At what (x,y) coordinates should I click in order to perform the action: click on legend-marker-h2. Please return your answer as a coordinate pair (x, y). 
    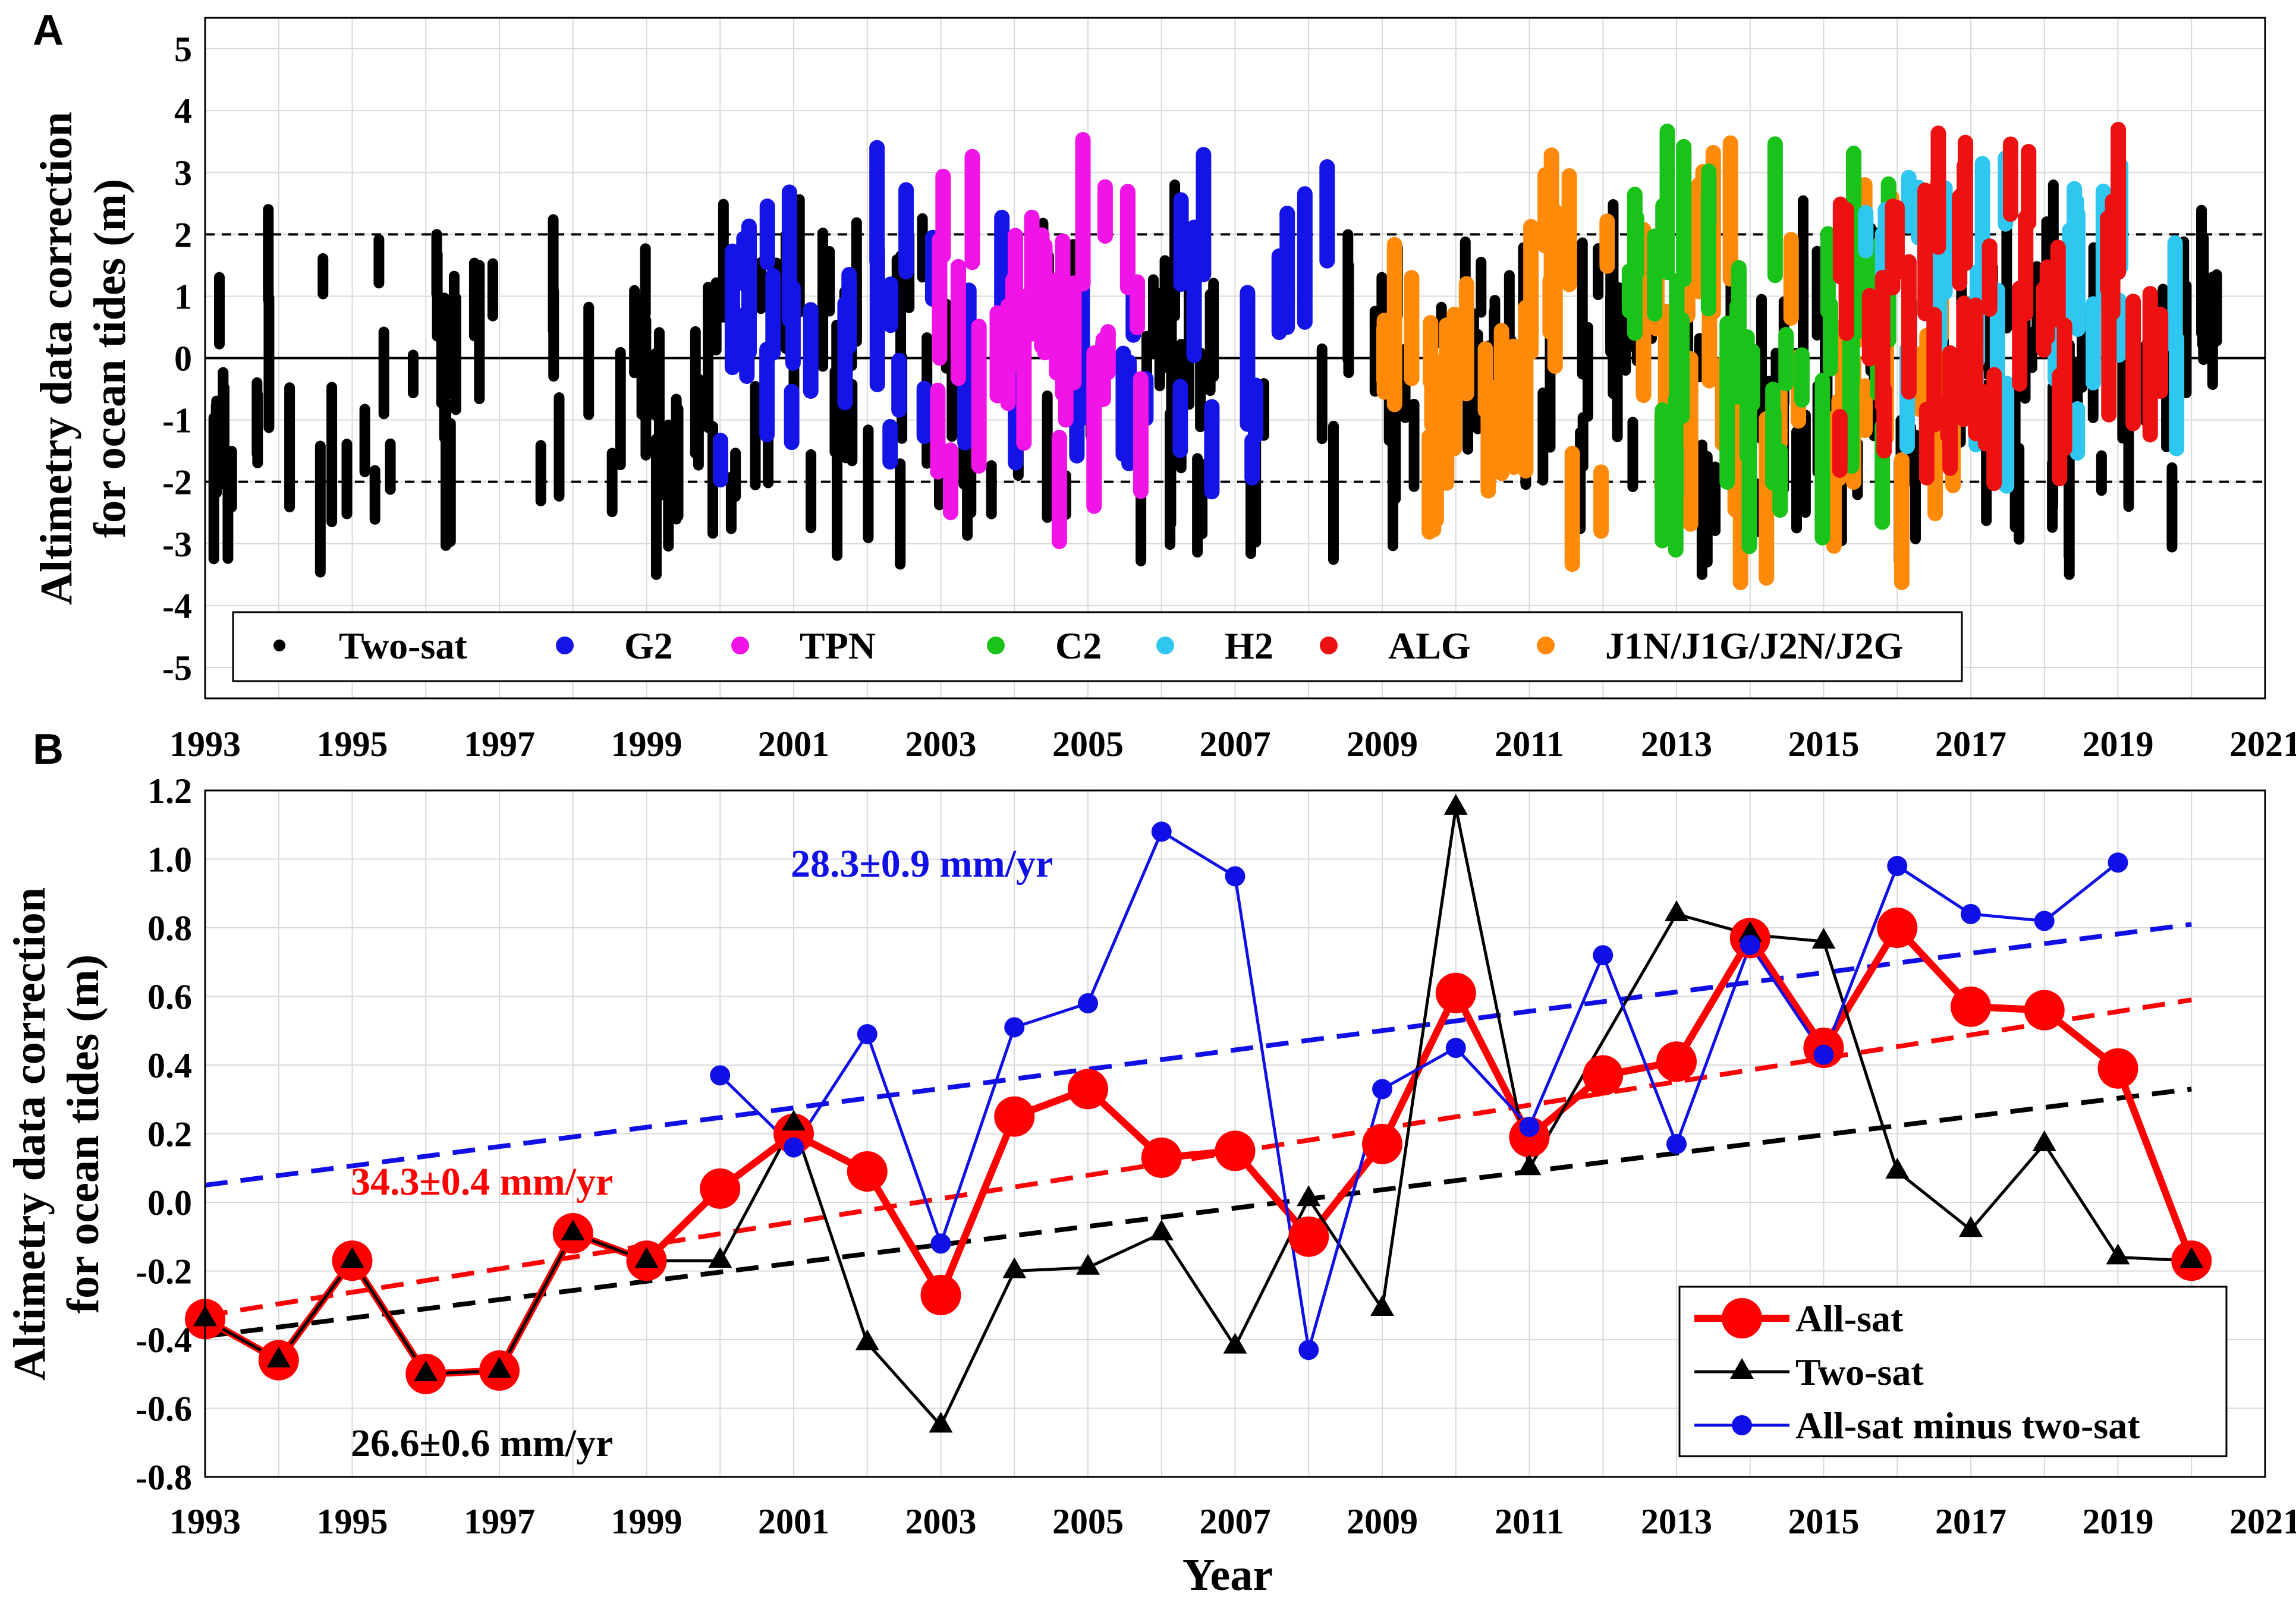
    Looking at the image, I should click on (1165, 645).